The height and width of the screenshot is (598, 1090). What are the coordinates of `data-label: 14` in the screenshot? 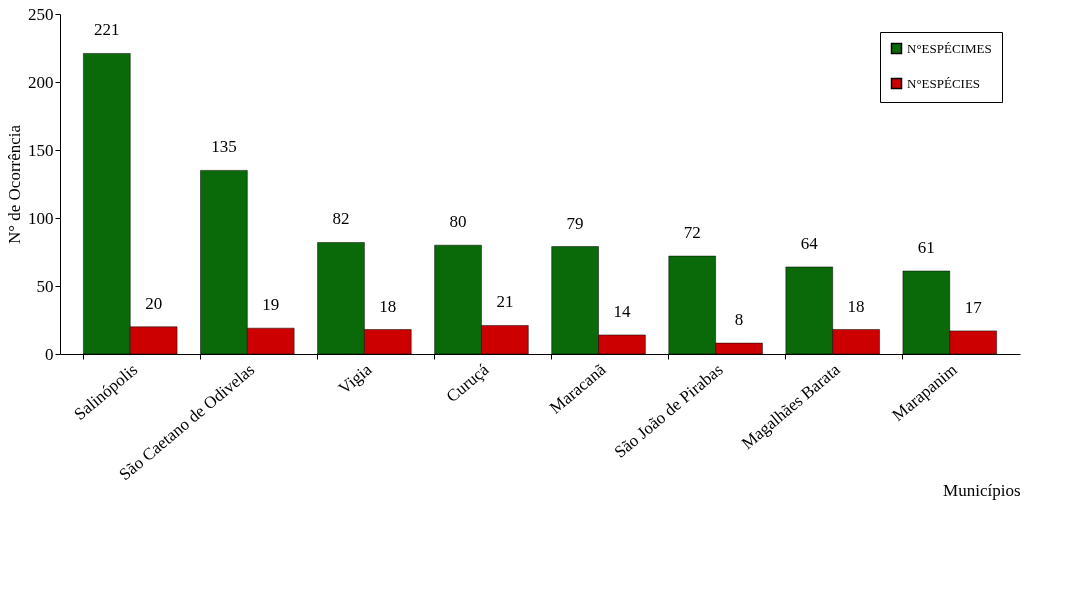 It's located at (622, 311).